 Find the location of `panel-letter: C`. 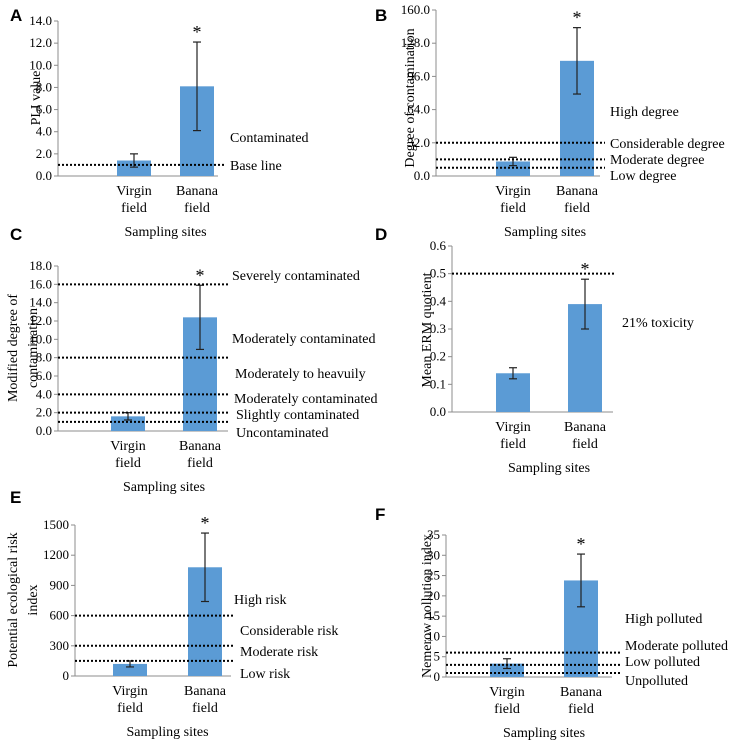

panel-letter: C is located at coordinates (16, 234).